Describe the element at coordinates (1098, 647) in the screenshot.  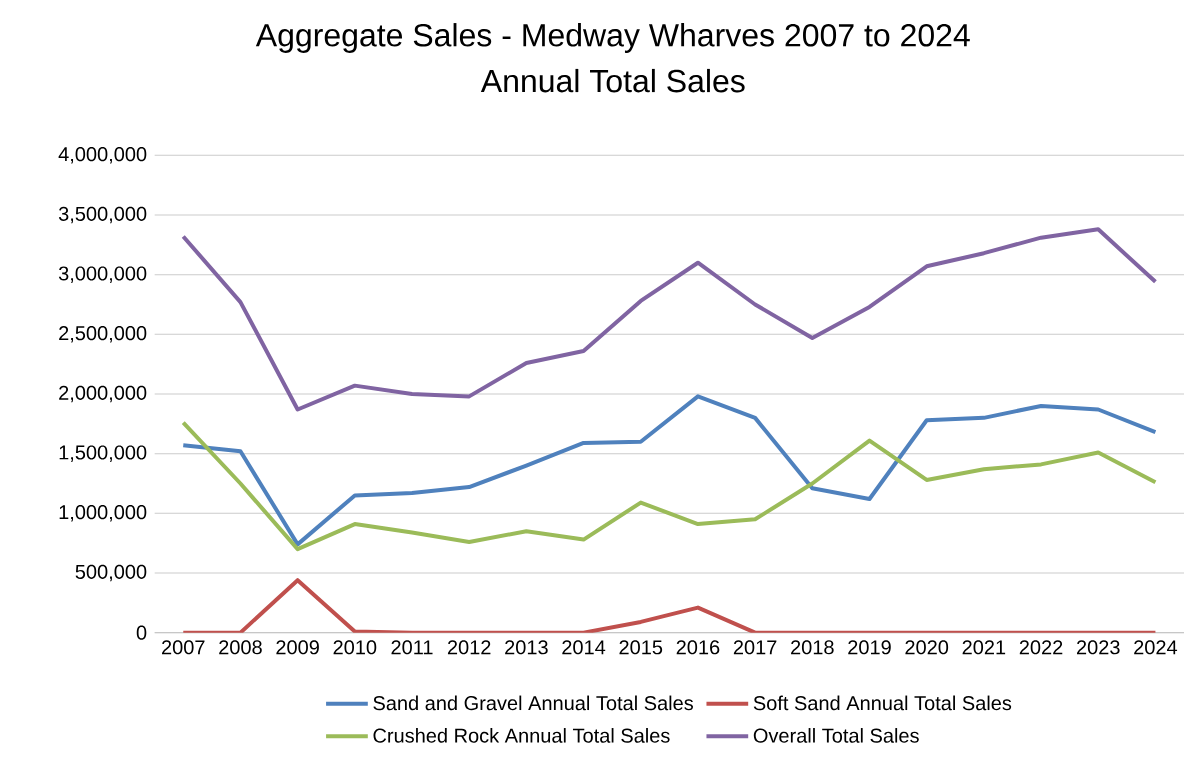
I see `x-tick-label: 2023` at that location.